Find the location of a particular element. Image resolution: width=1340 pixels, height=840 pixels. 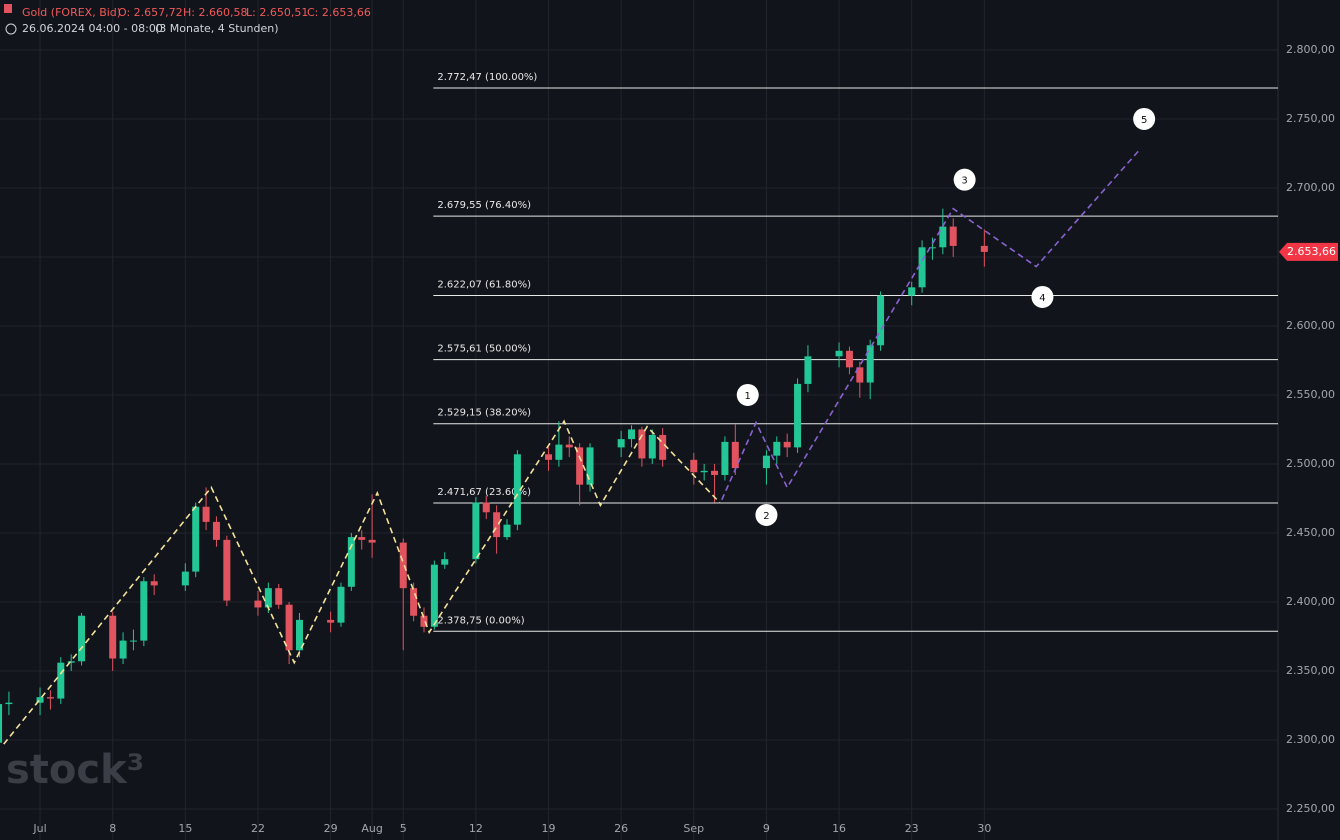

fib-label: 2.471,67 (23.60%) is located at coordinates (484, 492).